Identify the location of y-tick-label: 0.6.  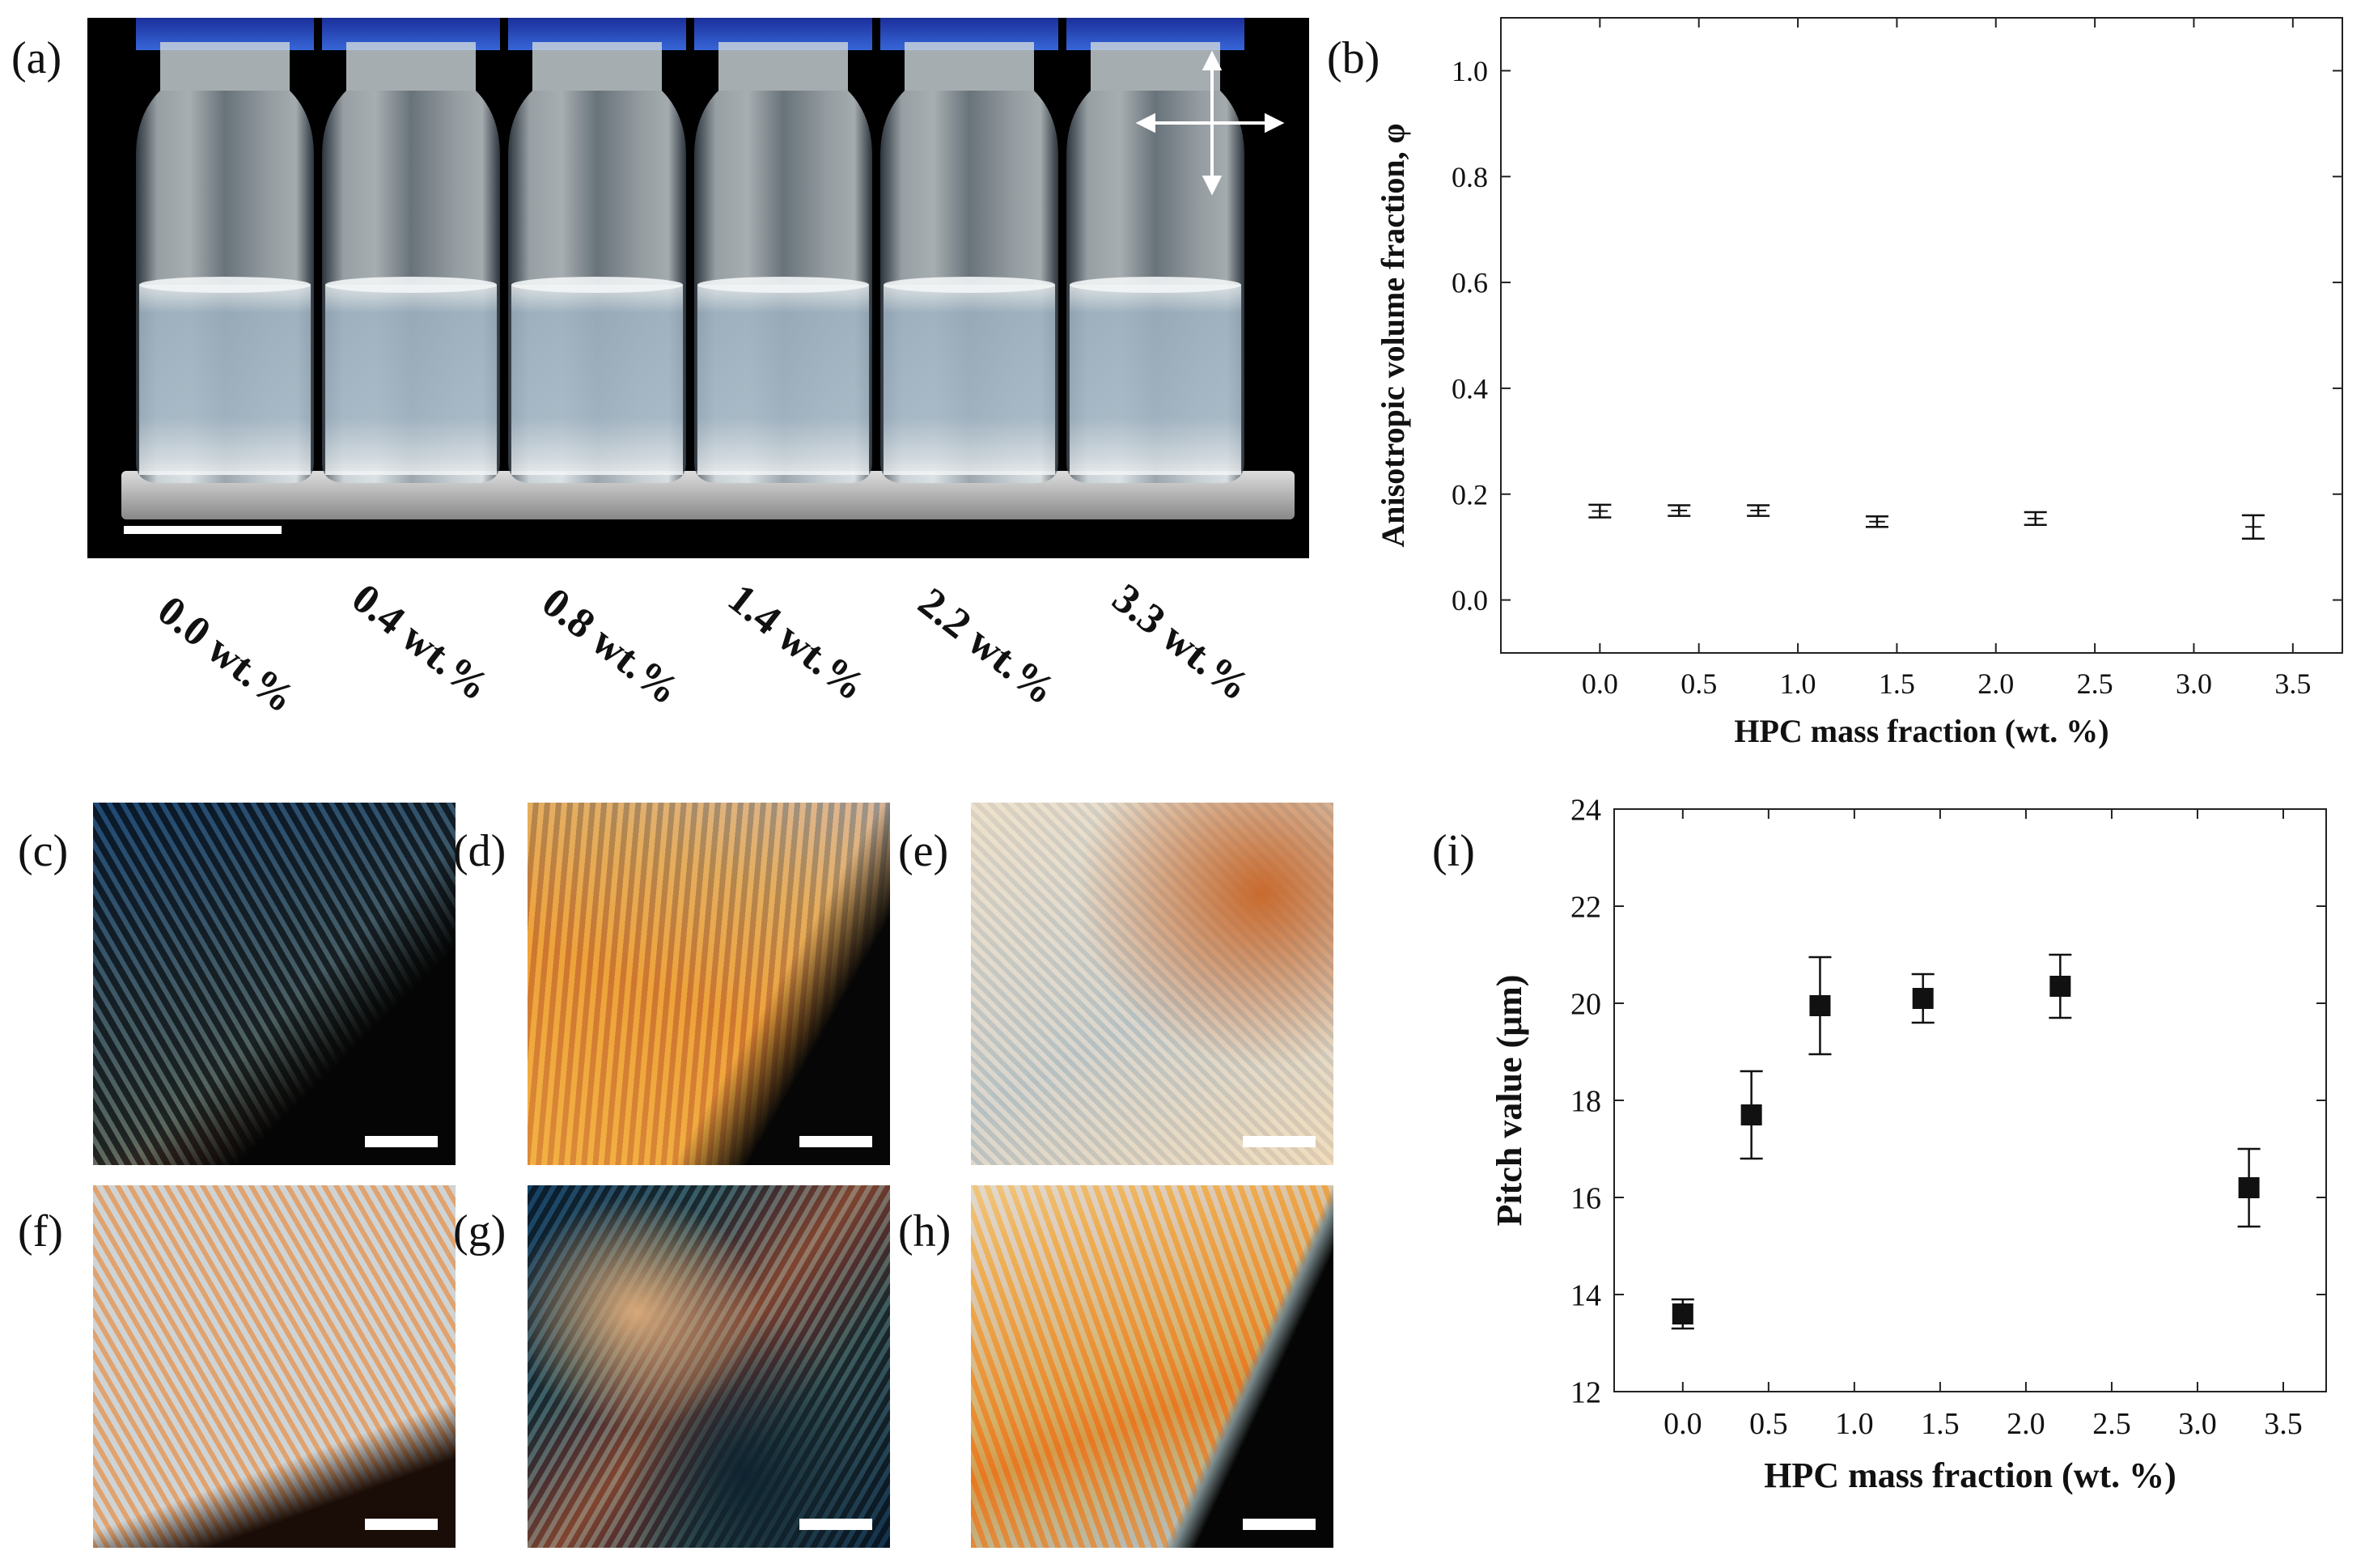
(1470, 283).